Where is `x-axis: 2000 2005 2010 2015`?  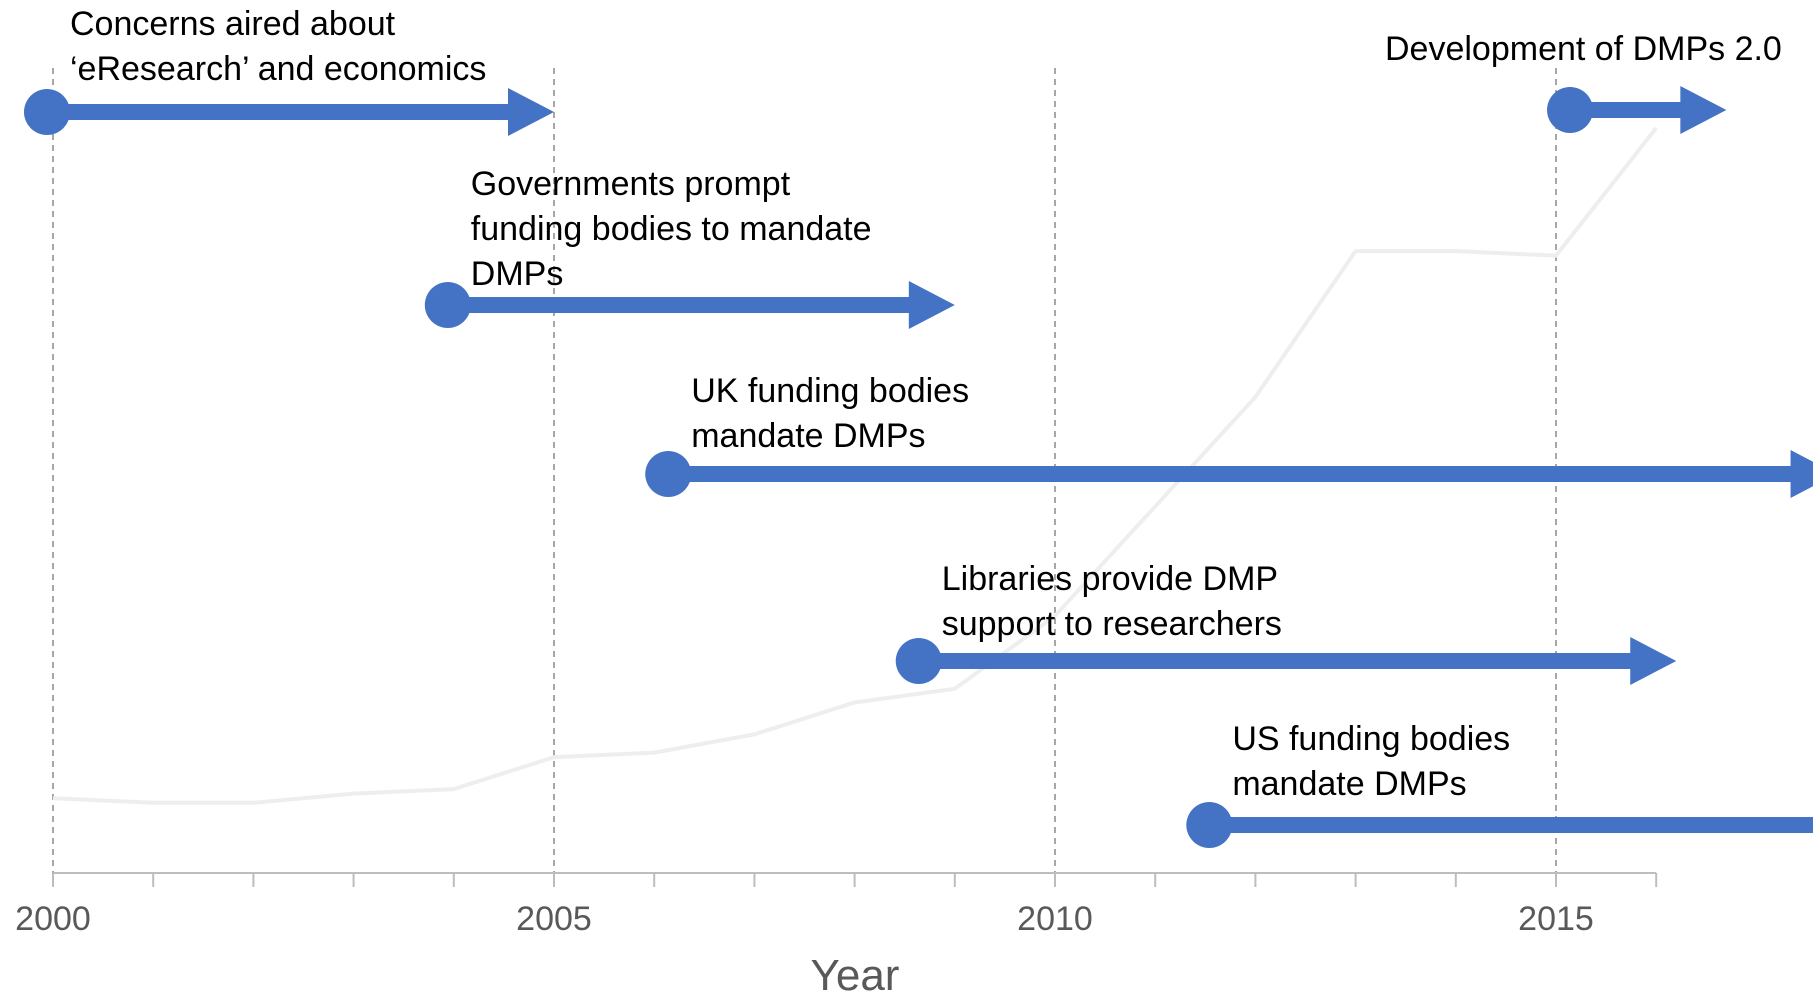 x-axis: 2000 2005 2010 2015 is located at coordinates (836, 905).